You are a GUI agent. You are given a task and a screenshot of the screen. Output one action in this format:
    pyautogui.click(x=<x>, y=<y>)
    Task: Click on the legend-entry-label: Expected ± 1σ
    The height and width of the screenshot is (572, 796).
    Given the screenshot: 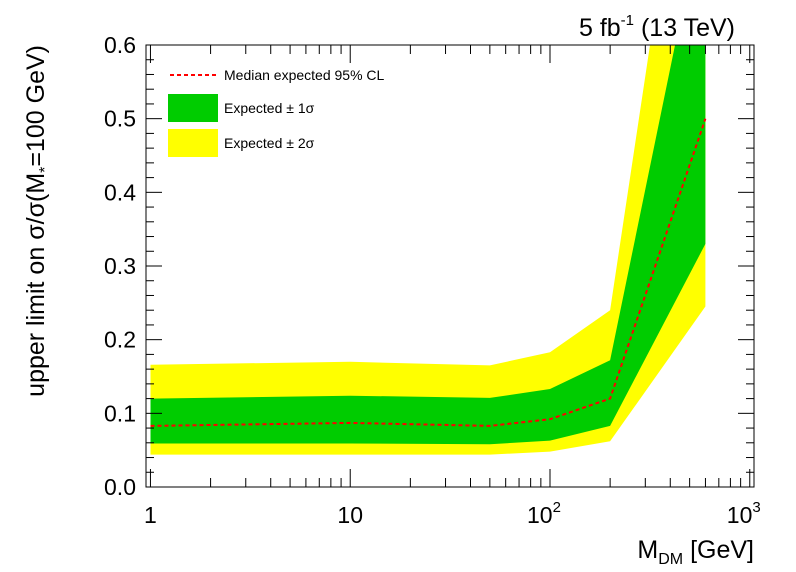 What is the action you would take?
    pyautogui.click(x=269, y=108)
    